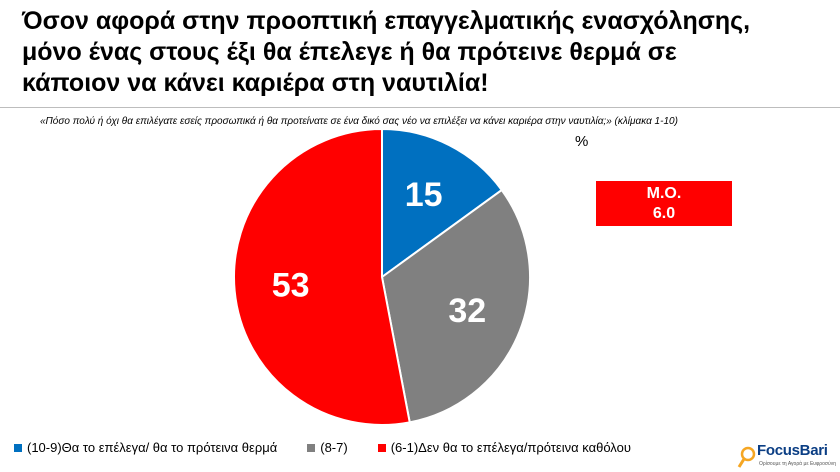  I want to click on logo-tagline: Ορίσουμε τη Αγορά με Ευφροσύνη, so click(797, 464).